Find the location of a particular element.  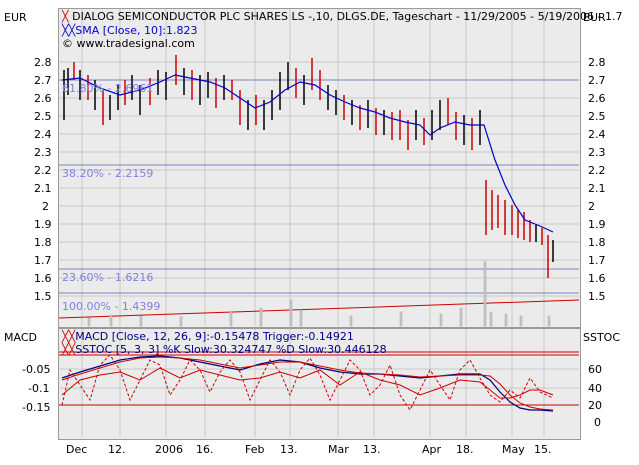

ytick-left: 1.7 is located at coordinates (43, 260).